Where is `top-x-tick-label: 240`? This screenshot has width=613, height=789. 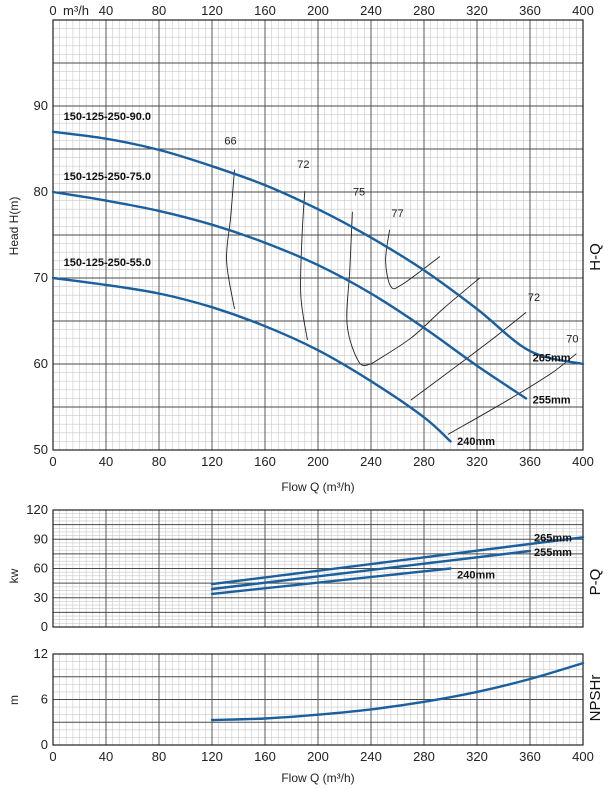
top-x-tick-label: 240 is located at coordinates (371, 10).